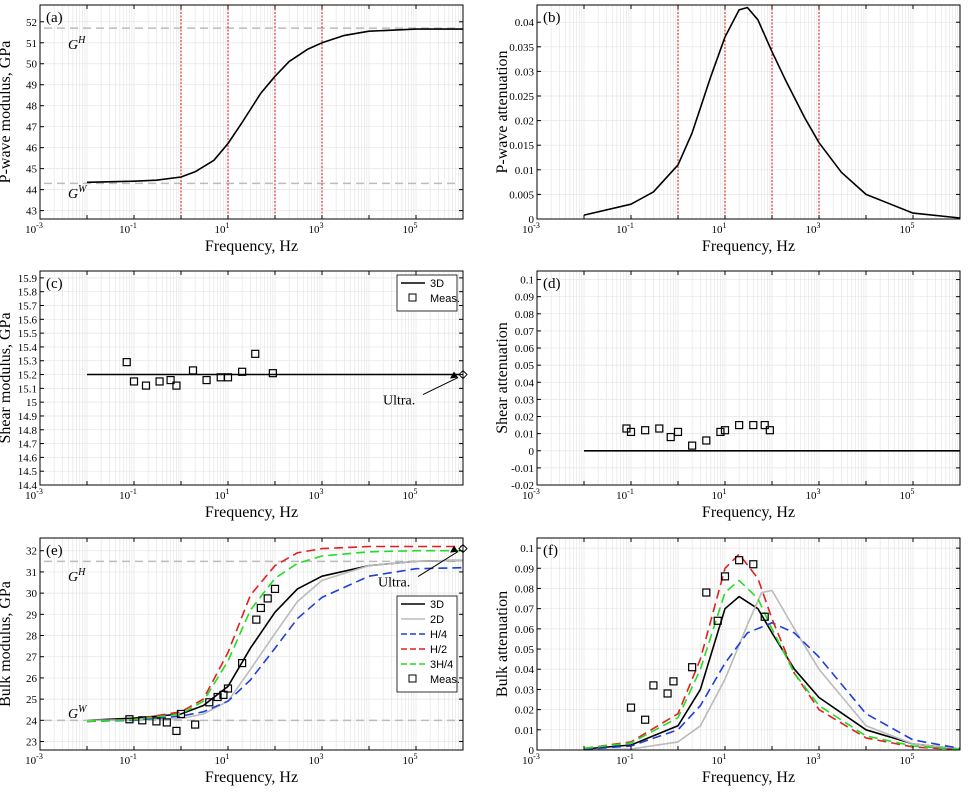  What do you see at coordinates (524, 122) in the screenshot?
I see `y-tick-label: 0.02` at bounding box center [524, 122].